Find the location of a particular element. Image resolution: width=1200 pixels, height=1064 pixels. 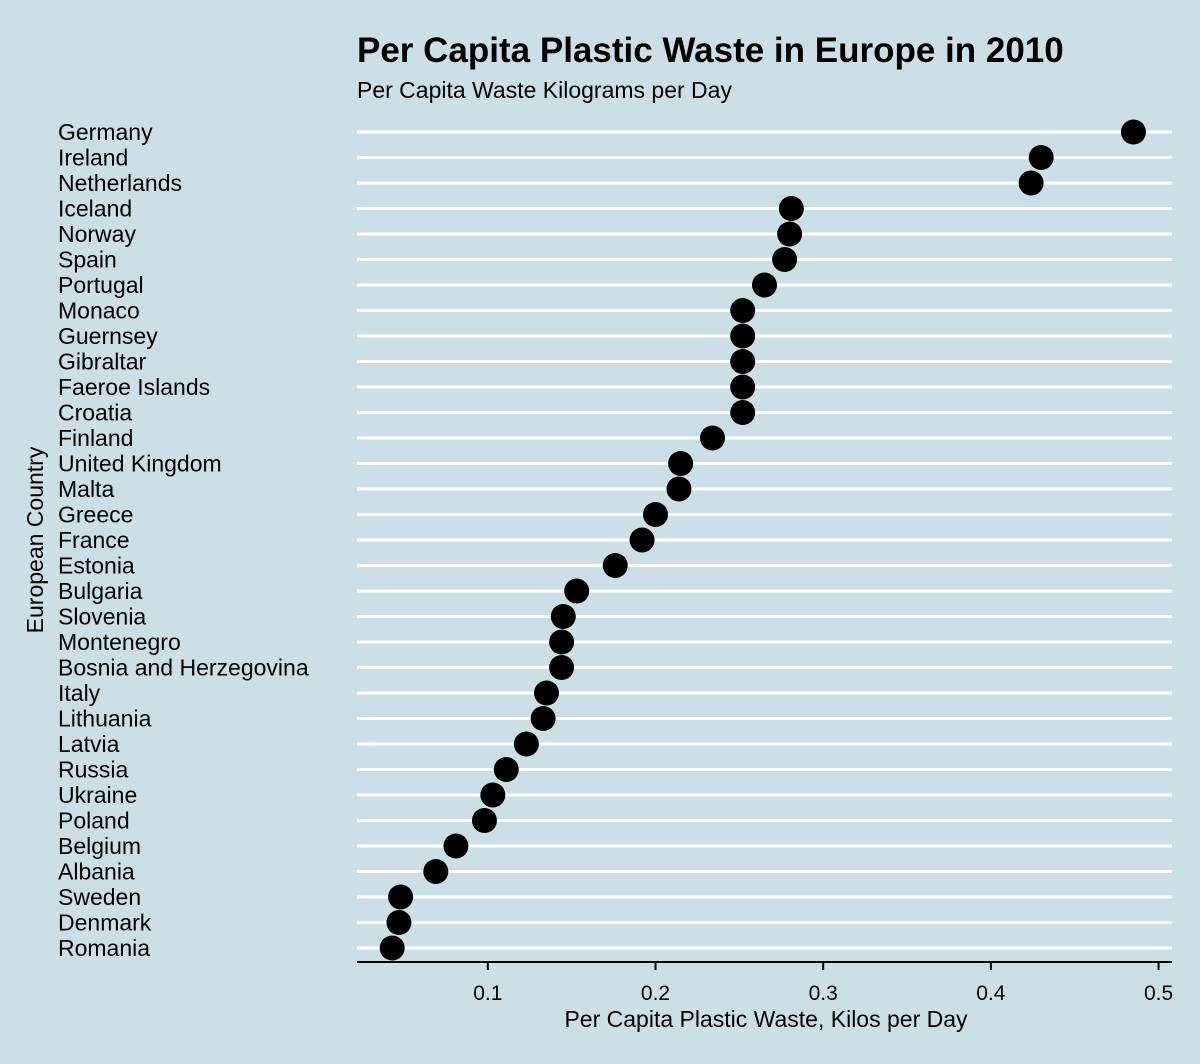

x-axis-ticks: 0.1 0.2 0.3 0.4 0.5 is located at coordinates (823, 983).